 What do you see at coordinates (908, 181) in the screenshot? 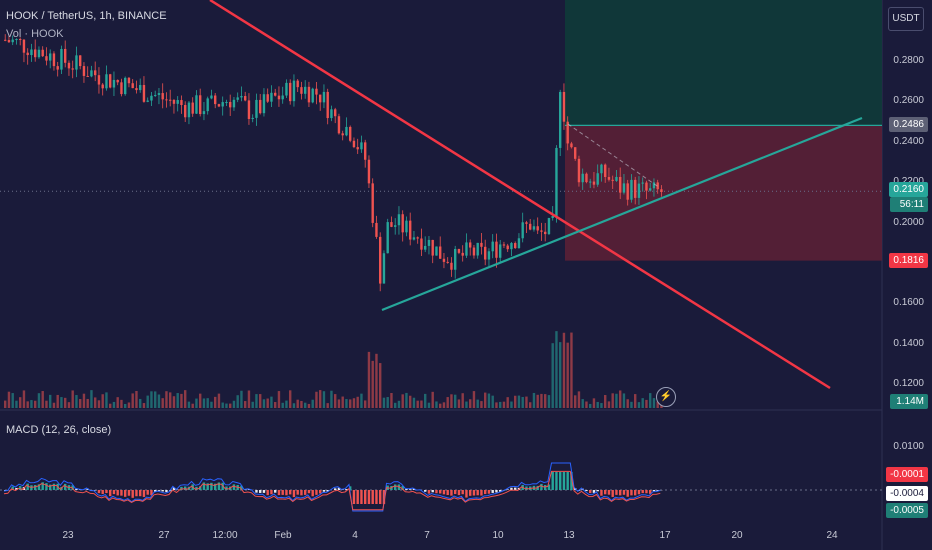
I see `y-tick-label: 0.2200` at bounding box center [908, 181].